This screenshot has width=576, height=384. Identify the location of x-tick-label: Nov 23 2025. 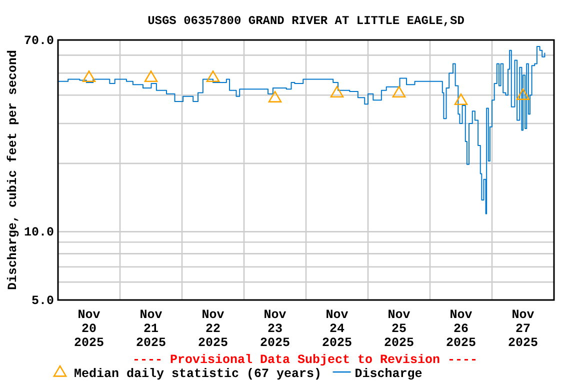
(275, 329).